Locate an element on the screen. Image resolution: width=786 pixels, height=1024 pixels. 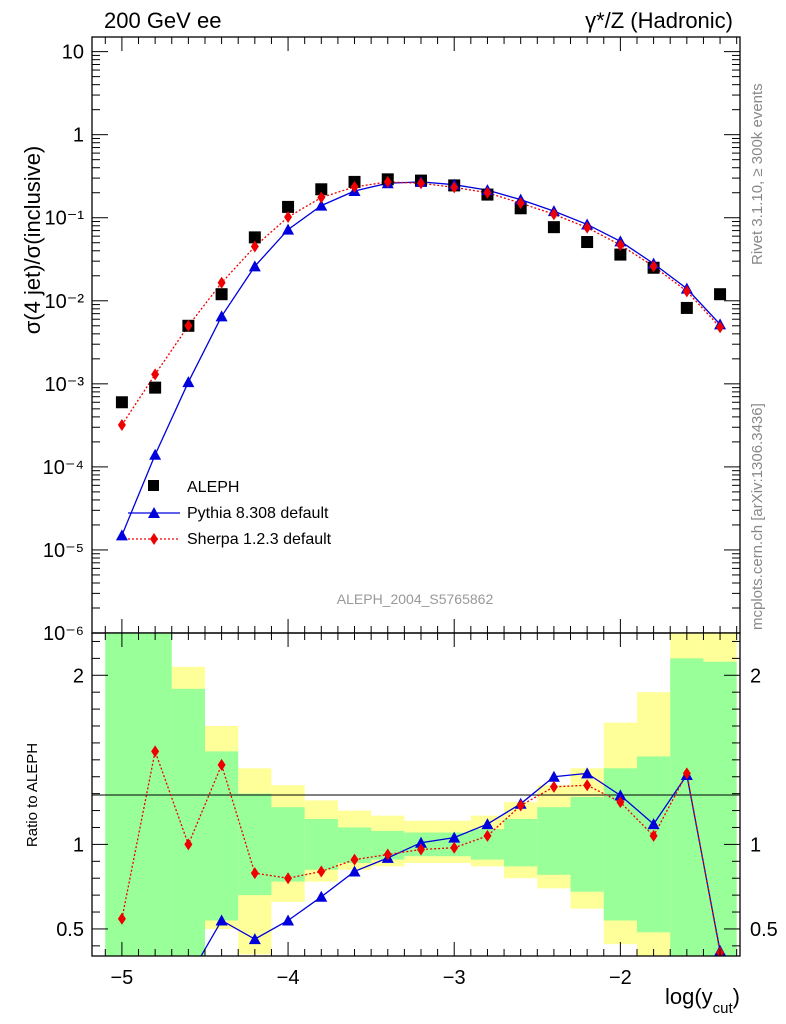
ratio-y-tick-label-left: 1 is located at coordinates (78, 845).